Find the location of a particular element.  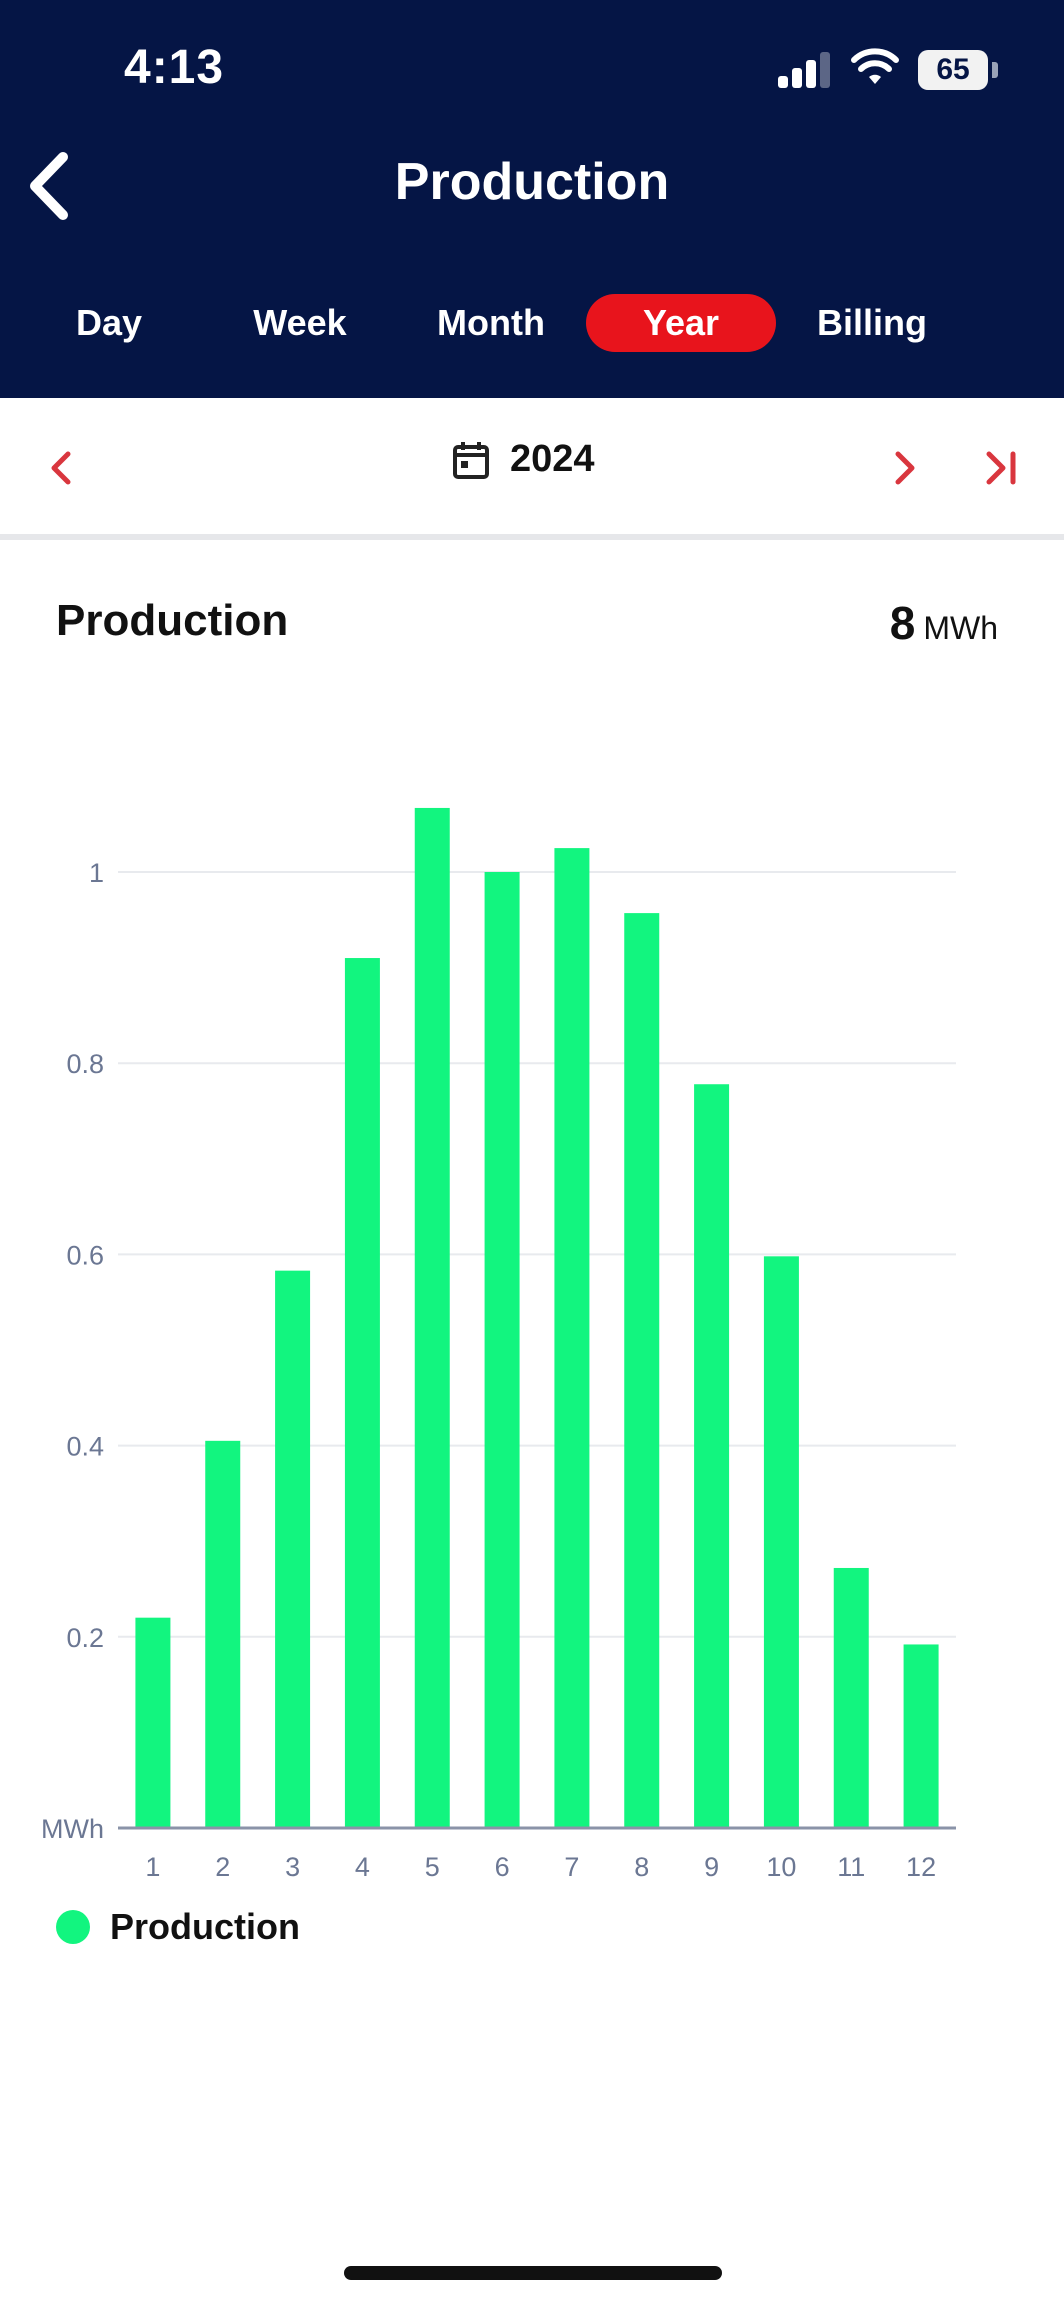

x-tick-label: 1 is located at coordinates (152, 1866).